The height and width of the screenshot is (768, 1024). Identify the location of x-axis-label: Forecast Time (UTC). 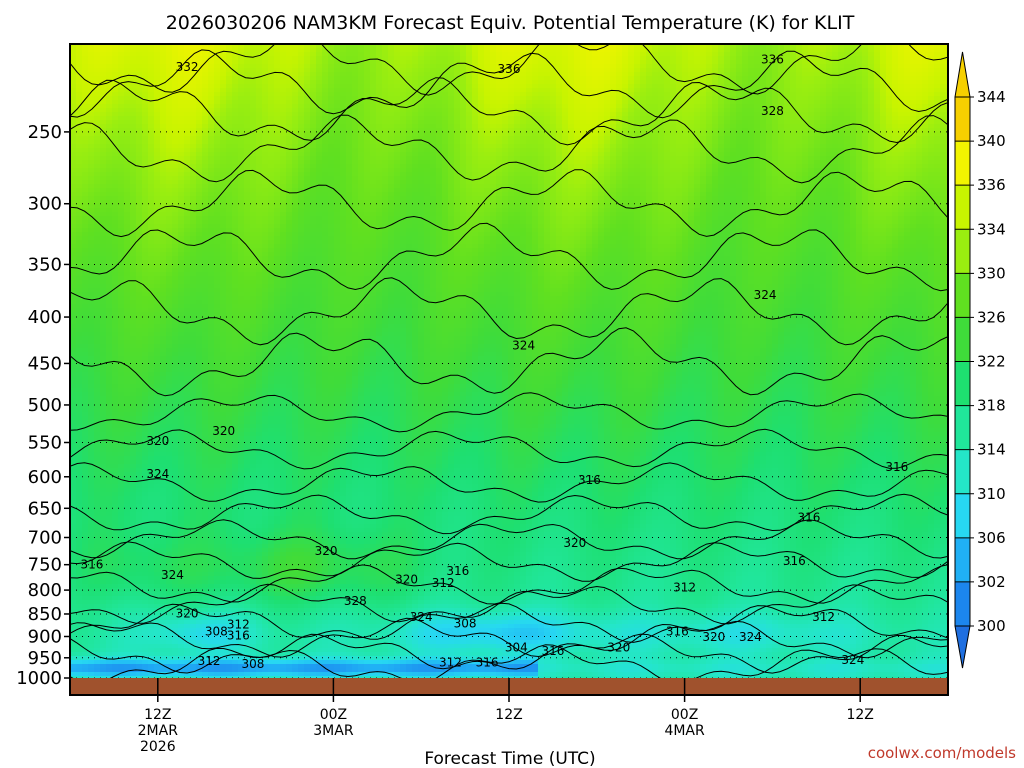
(509, 758).